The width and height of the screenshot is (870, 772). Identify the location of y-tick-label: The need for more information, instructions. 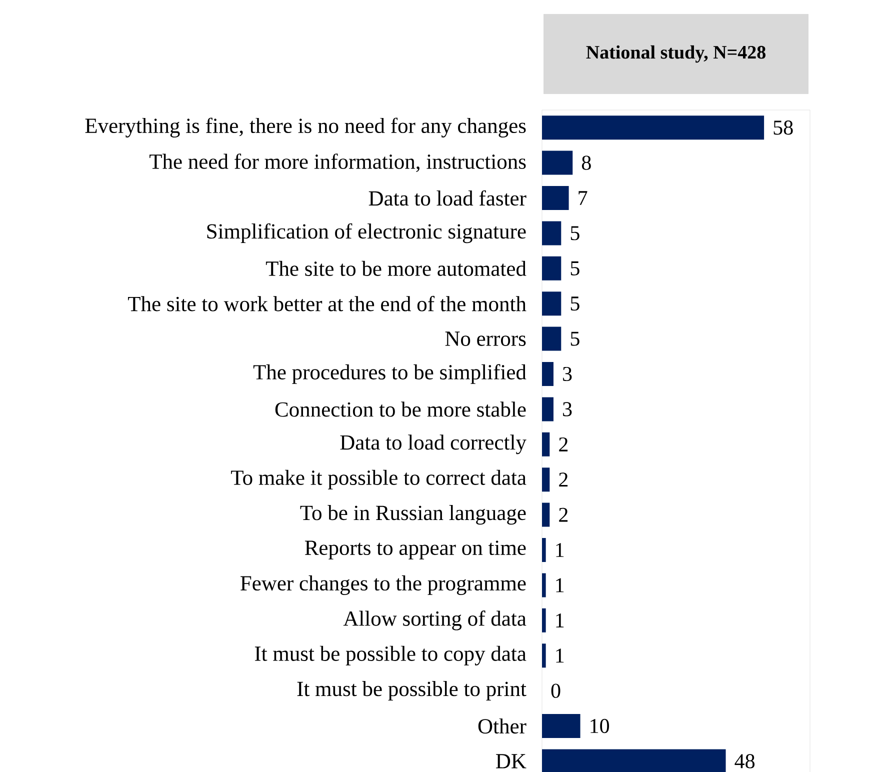
(338, 163).